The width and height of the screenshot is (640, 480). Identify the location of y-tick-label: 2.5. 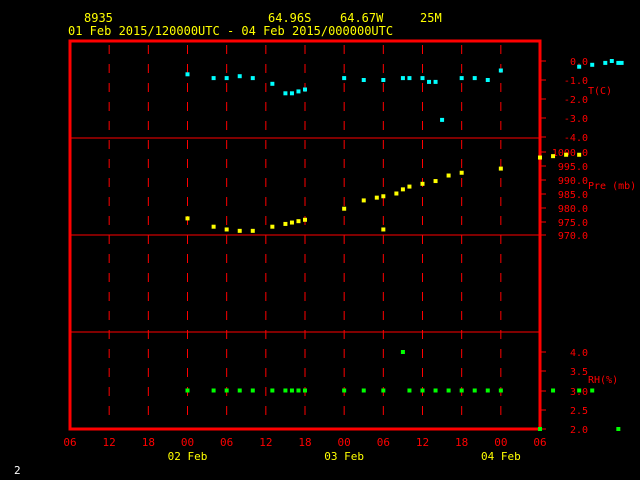
(579, 411).